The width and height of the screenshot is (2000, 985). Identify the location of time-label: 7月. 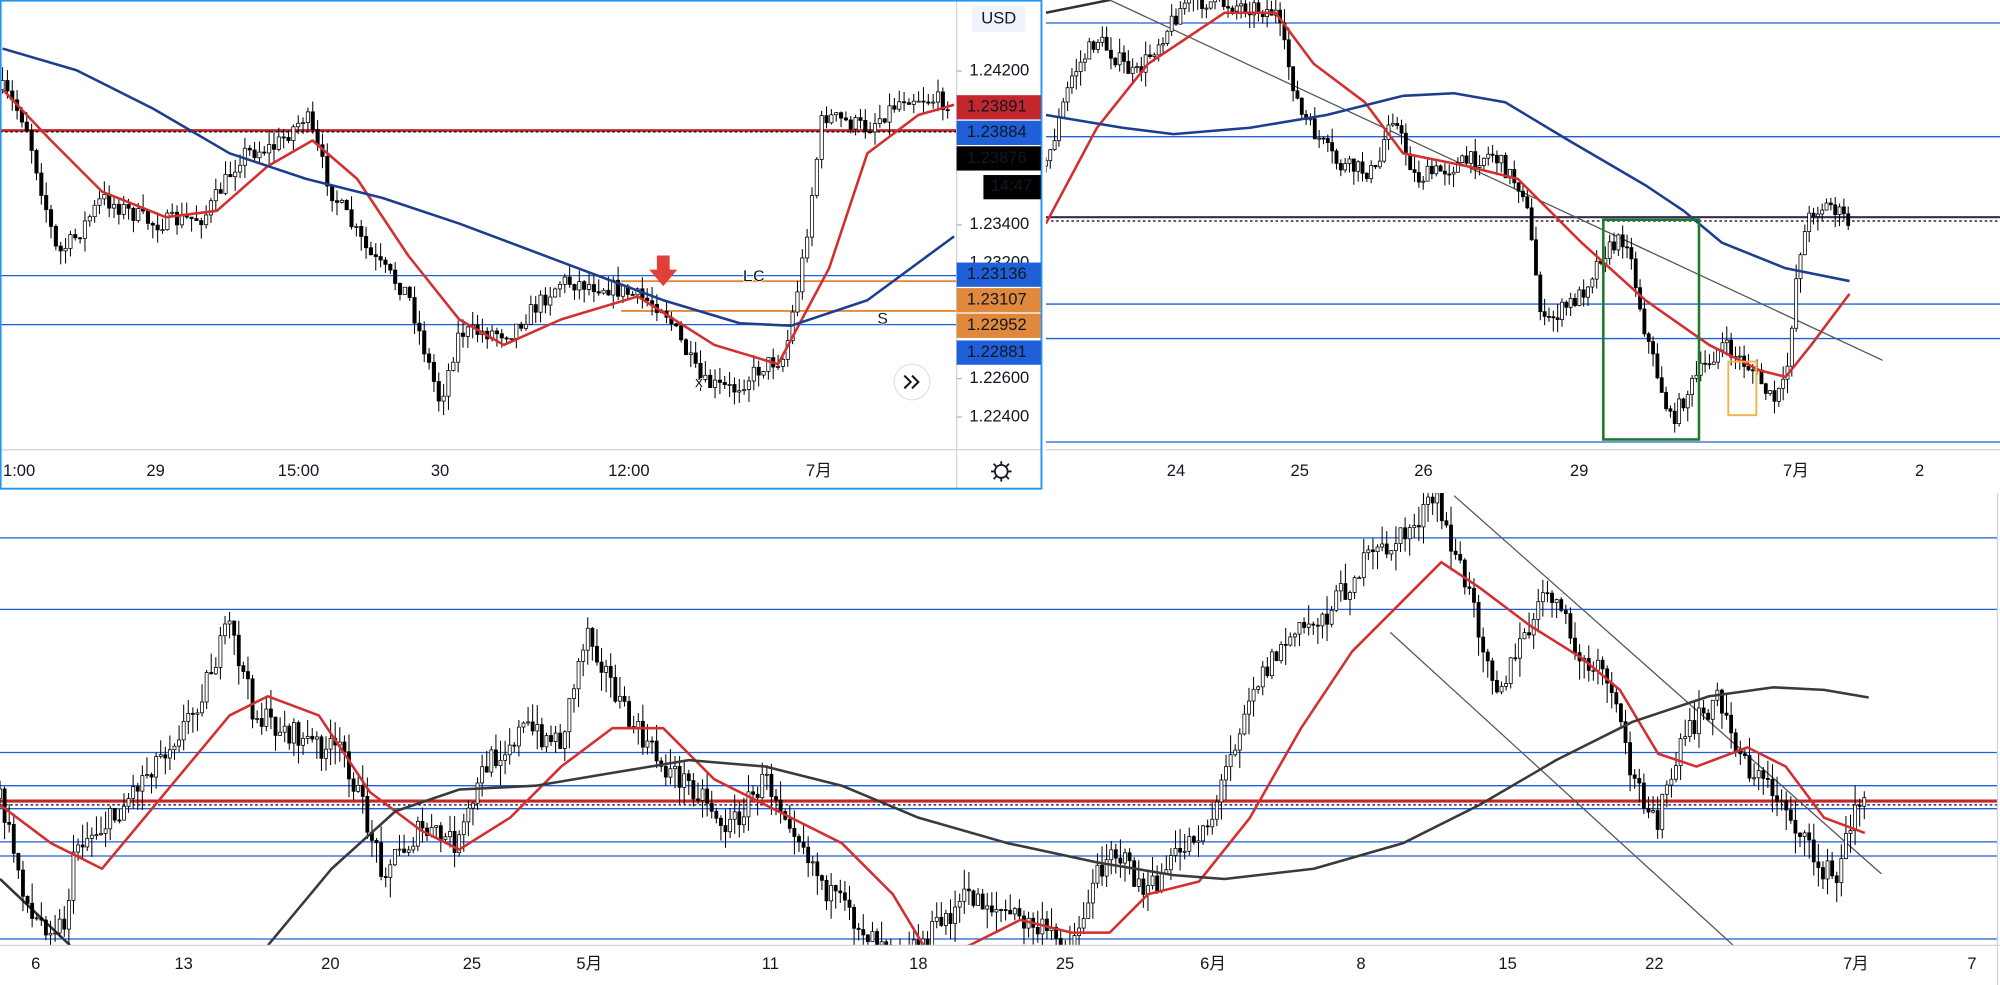
(819, 470).